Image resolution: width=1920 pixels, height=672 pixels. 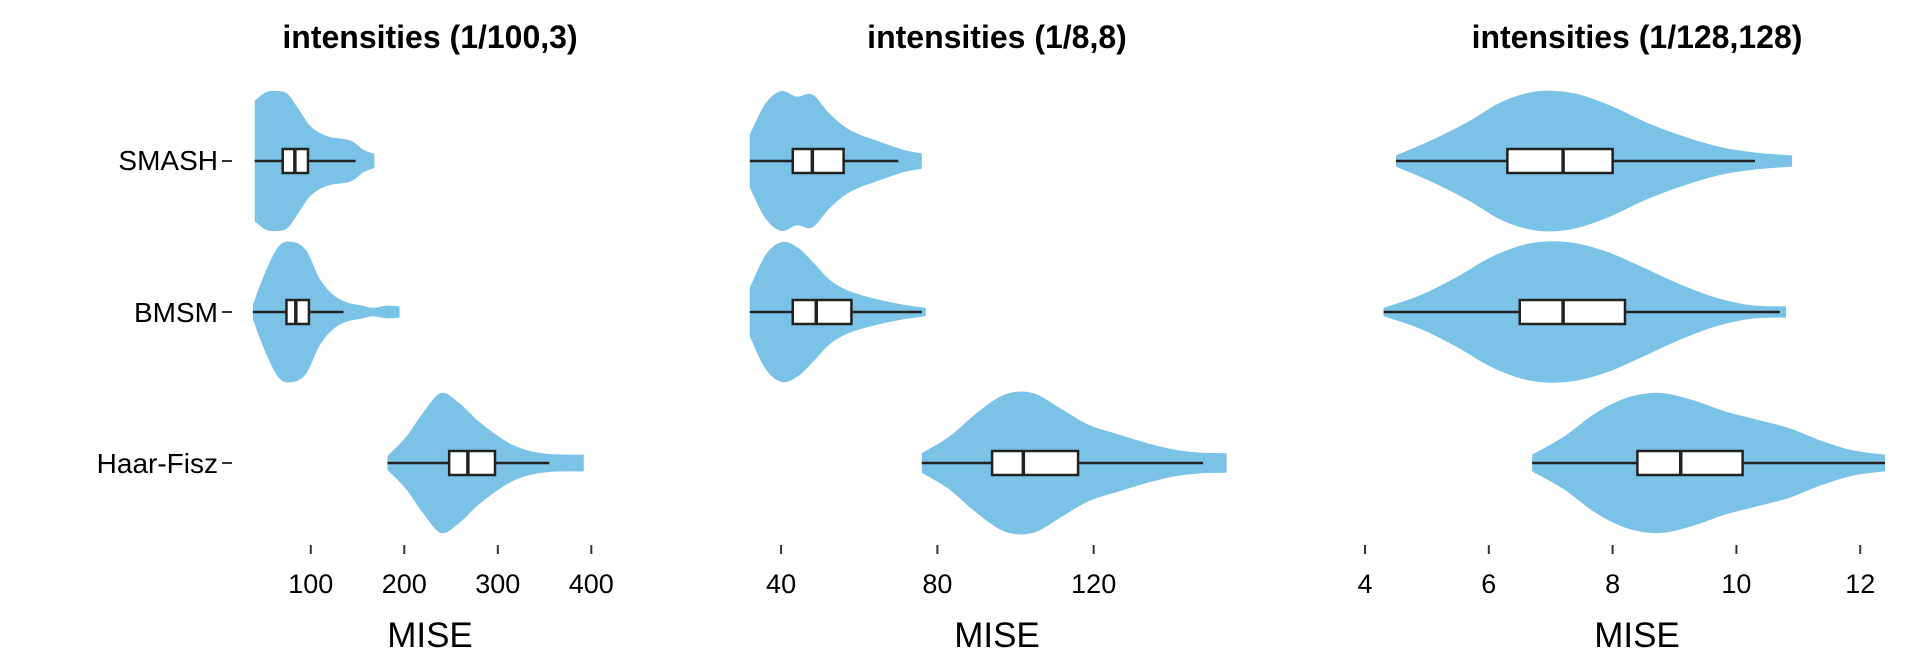 What do you see at coordinates (1637, 37) in the screenshot?
I see `panel-3-title: intensities (1/128,128)` at bounding box center [1637, 37].